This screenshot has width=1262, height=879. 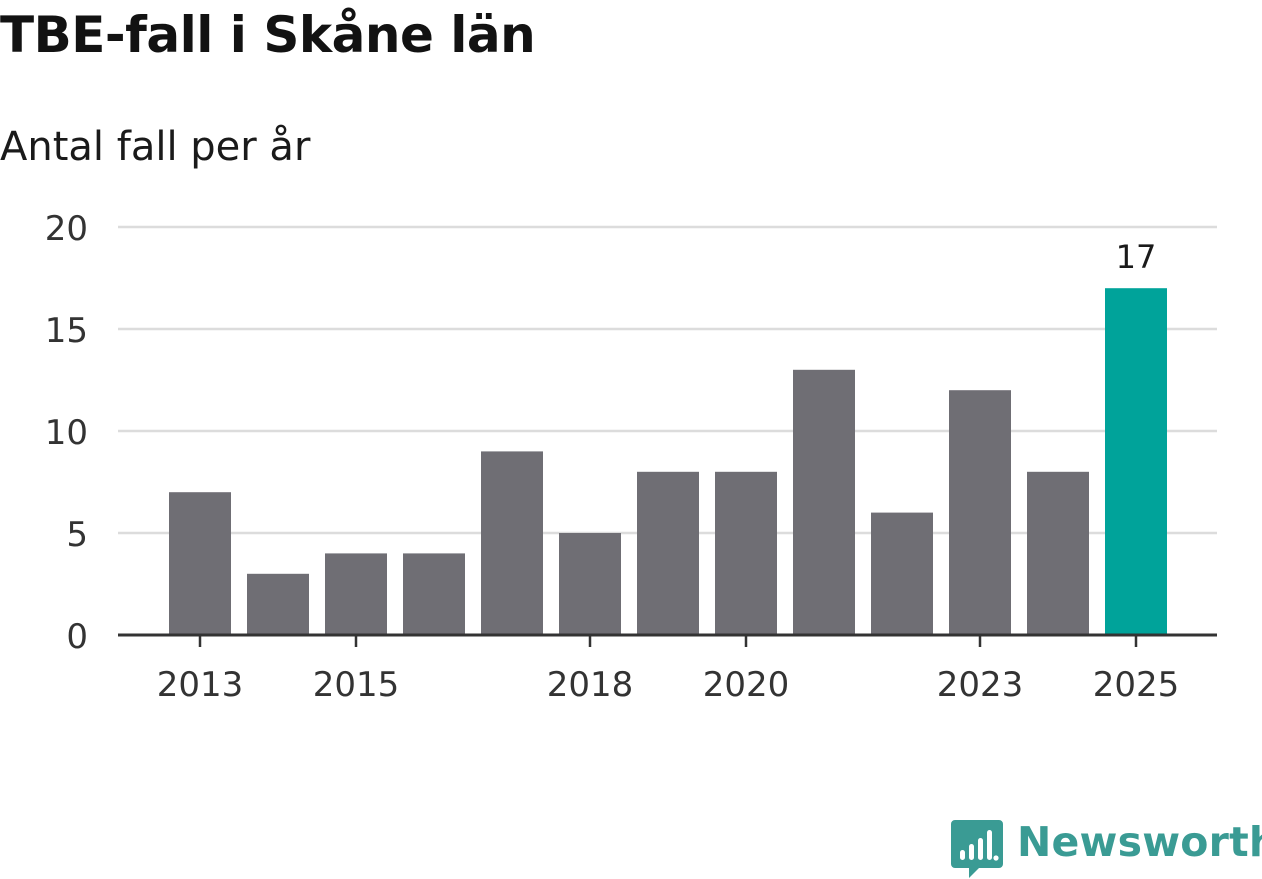 I want to click on chart-title: TBE-fall i Skåne län, so click(x=268, y=35).